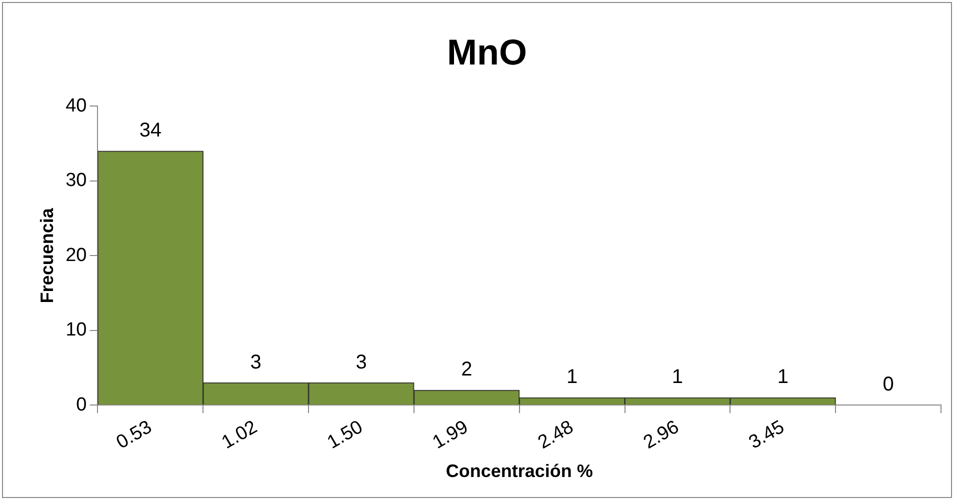 Image resolution: width=954 pixels, height=500 pixels. I want to click on y-tick-label: 10, so click(76, 330).